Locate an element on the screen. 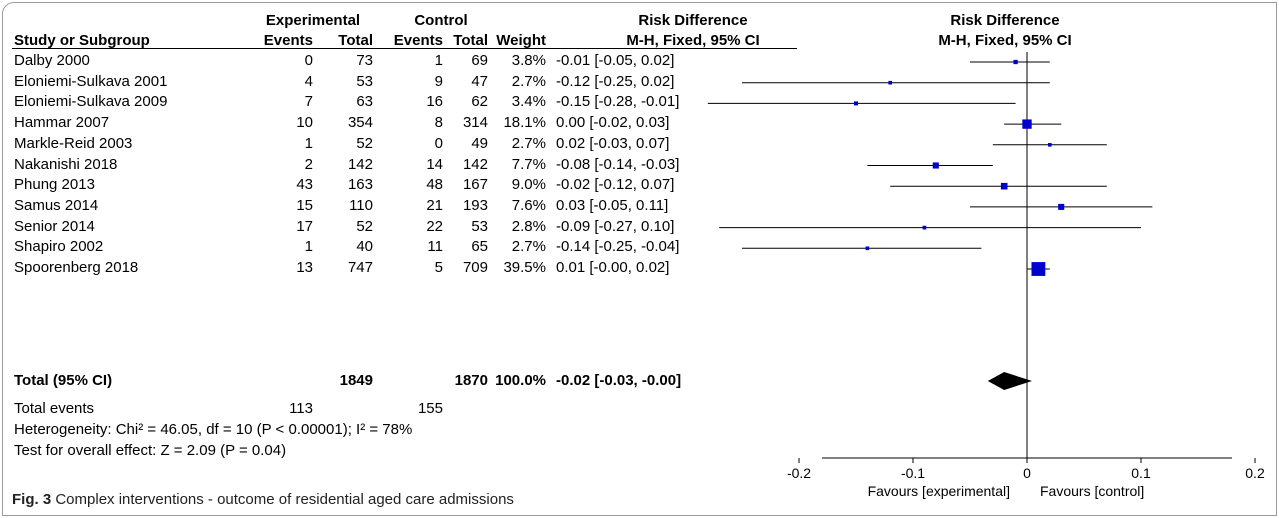  risk-difference-ci: -0.09 [-0.27, 0.10] is located at coordinates (615, 226).